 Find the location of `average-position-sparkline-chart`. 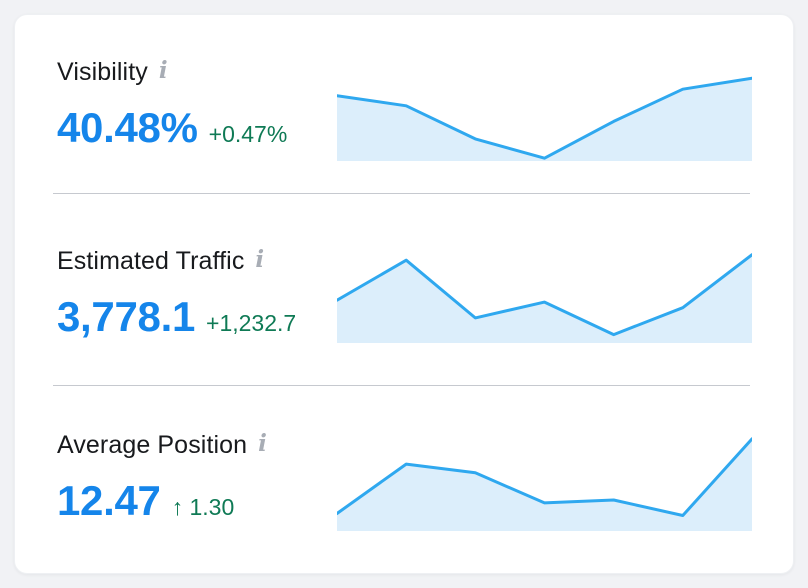

average-position-sparkline-chart is located at coordinates (544, 484).